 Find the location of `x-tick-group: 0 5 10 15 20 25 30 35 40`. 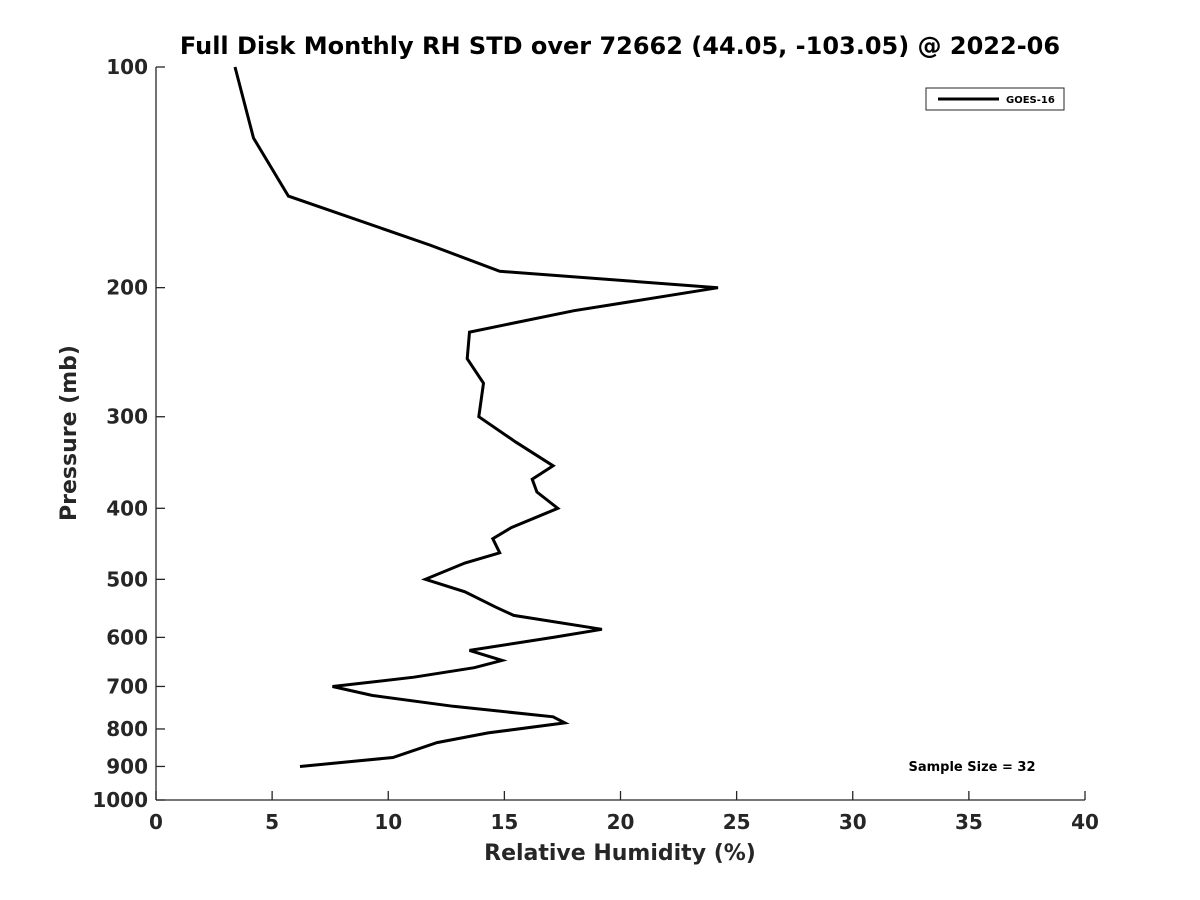

x-tick-group: 0 5 10 15 20 25 30 35 40 is located at coordinates (624, 812).